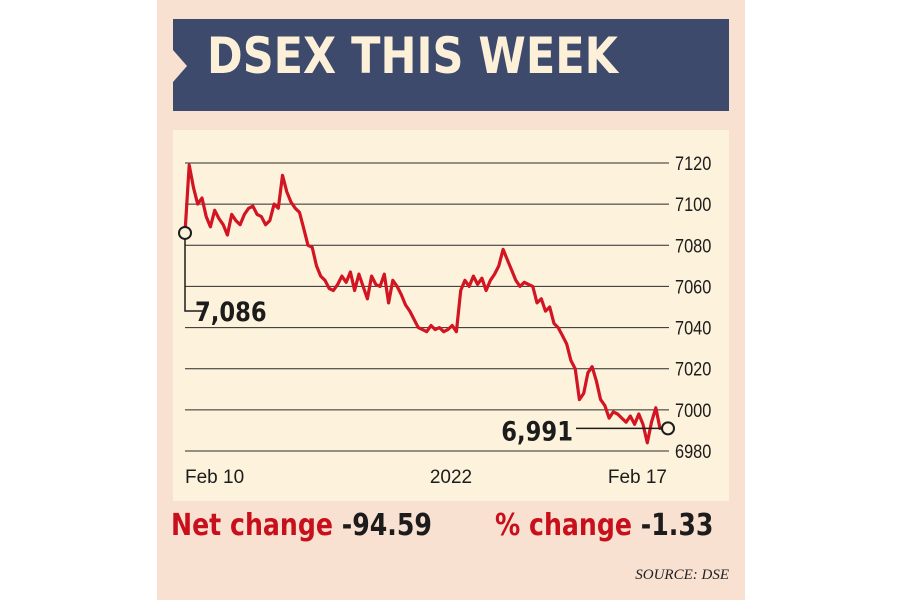  Describe the element at coordinates (677, 525) in the screenshot. I see `percent-change-value: -1.33` at that location.